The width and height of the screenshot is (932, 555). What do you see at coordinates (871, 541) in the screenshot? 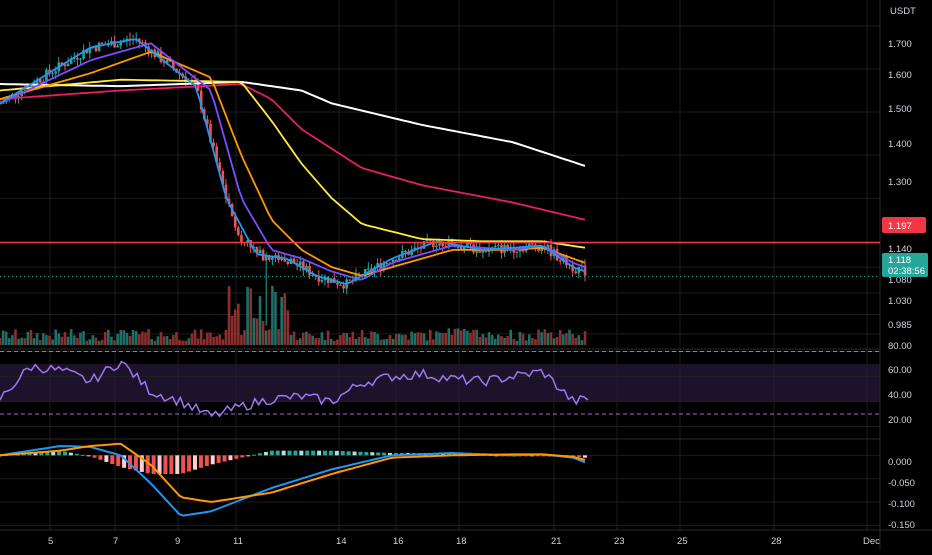
I see `date-label: Dec` at bounding box center [871, 541].